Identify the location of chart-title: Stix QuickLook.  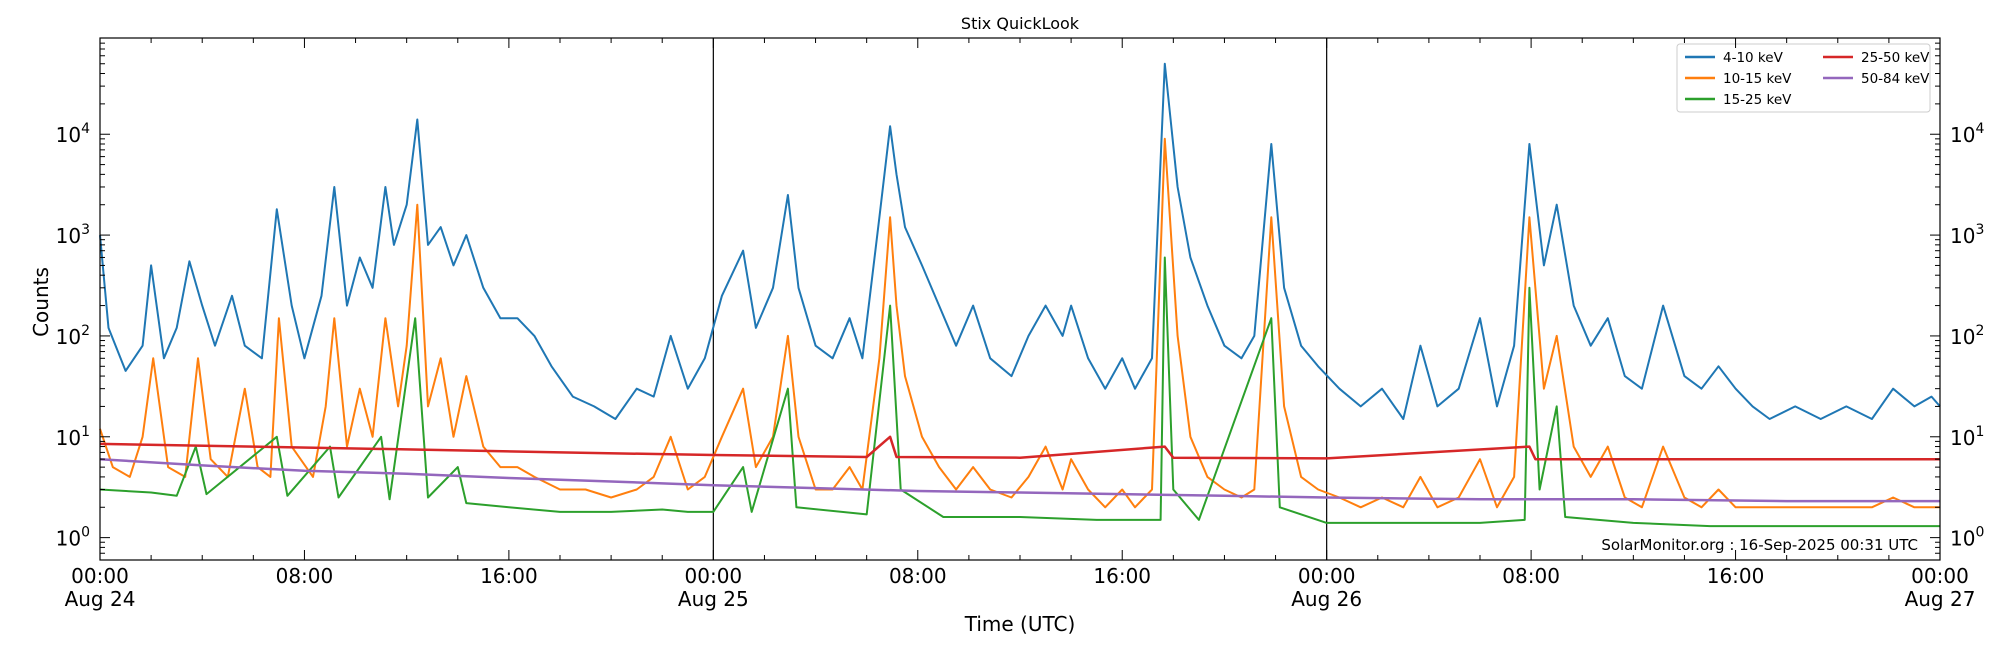
(1020, 23).